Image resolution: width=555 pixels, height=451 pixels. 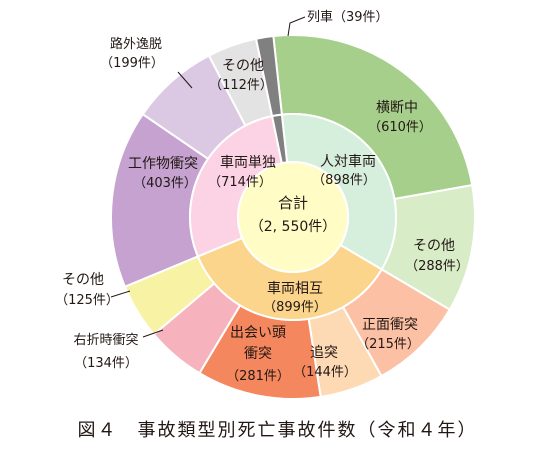 What do you see at coordinates (295, 307) in the screenshot?
I see `inner-label-1-count: （899件）` at bounding box center [295, 307].